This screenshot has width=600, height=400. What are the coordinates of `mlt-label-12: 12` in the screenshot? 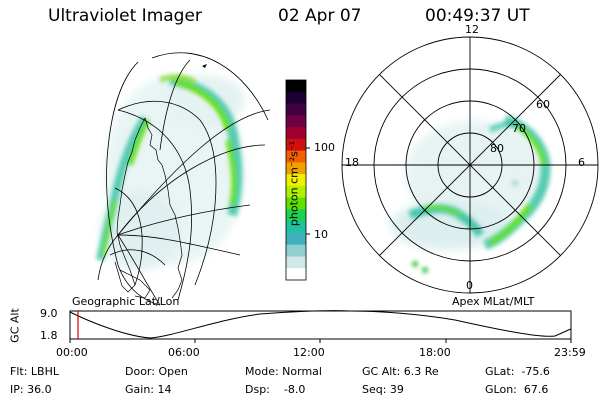 It's located at (472, 29).